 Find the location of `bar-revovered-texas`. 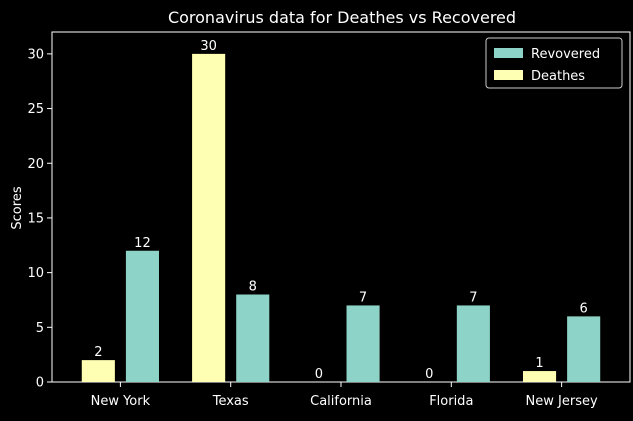

bar-revovered-texas is located at coordinates (253, 338).